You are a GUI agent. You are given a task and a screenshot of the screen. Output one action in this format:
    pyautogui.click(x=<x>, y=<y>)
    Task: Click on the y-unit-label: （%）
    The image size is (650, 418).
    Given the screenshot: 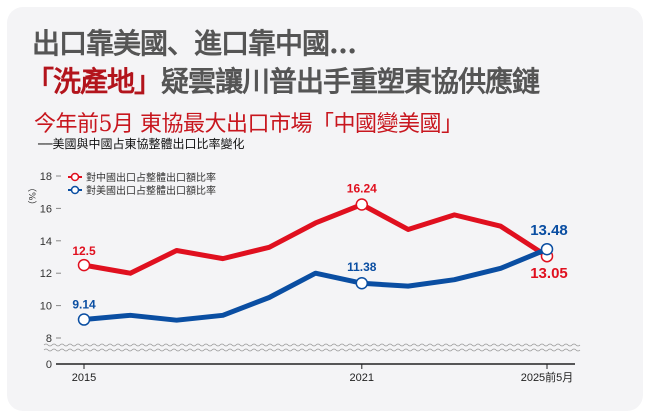 What is the action you would take?
    pyautogui.click(x=31, y=196)
    